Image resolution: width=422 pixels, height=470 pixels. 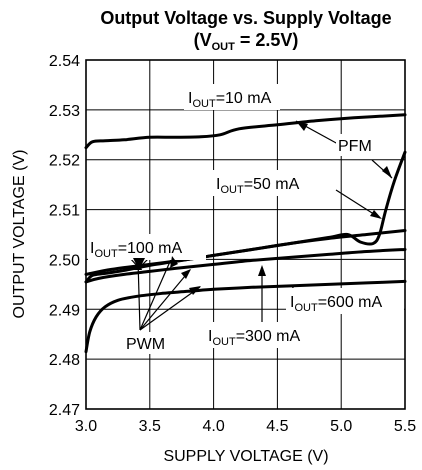 I want to click on annotation-pwm: PWM, so click(x=145, y=344).